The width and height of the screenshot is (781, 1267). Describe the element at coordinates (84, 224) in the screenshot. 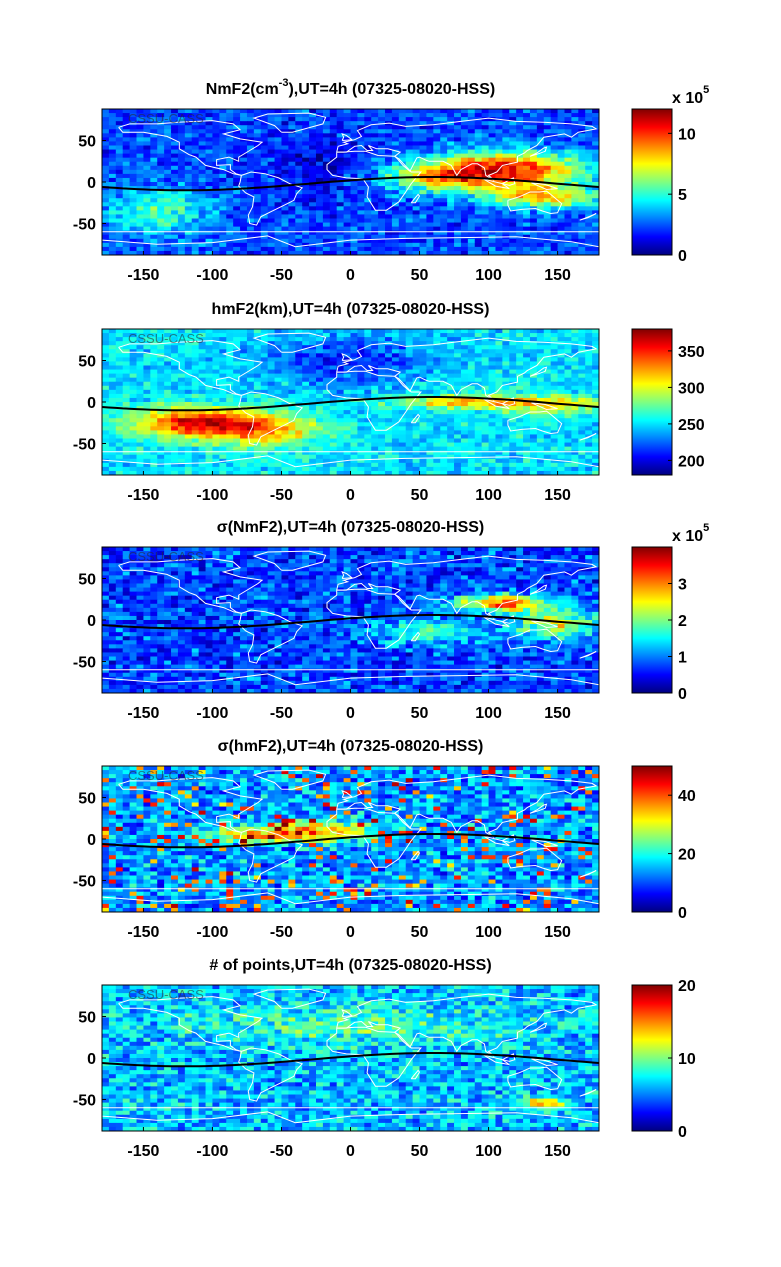

I see `y-tick-label: -50` at that location.